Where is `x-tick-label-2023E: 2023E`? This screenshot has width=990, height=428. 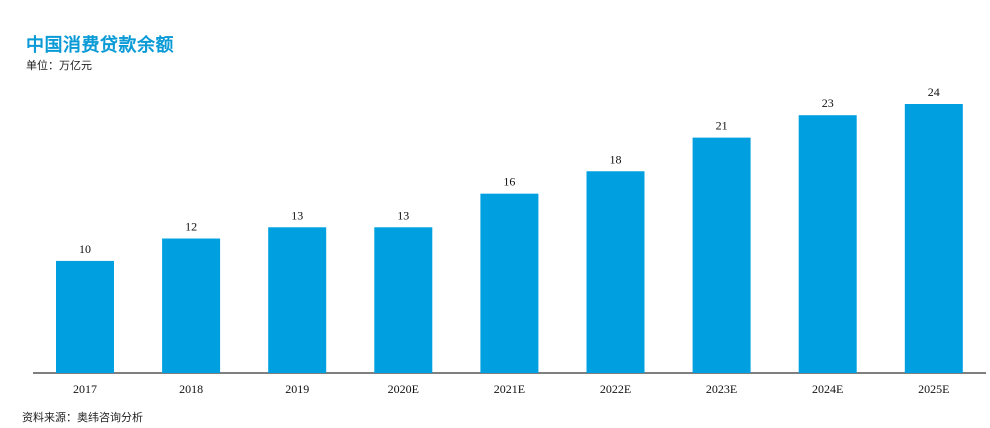 x-tick-label-2023E: 2023E is located at coordinates (721, 389).